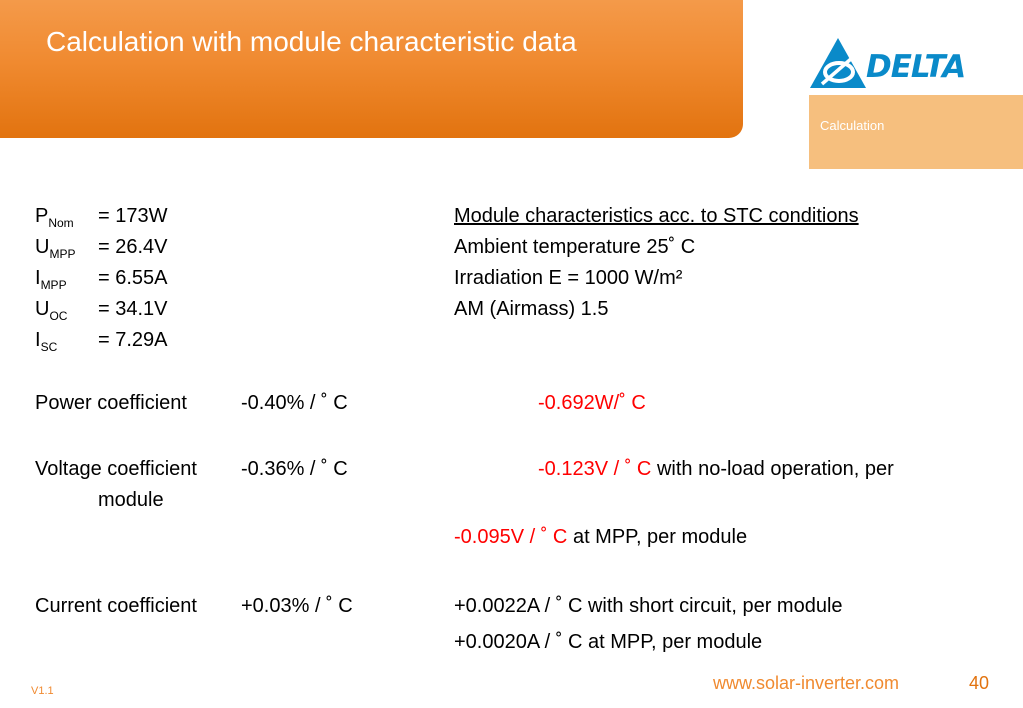 This screenshot has height=708, width=1023. Describe the element at coordinates (54, 217) in the screenshot. I see `param-pnom: PNom` at that location.